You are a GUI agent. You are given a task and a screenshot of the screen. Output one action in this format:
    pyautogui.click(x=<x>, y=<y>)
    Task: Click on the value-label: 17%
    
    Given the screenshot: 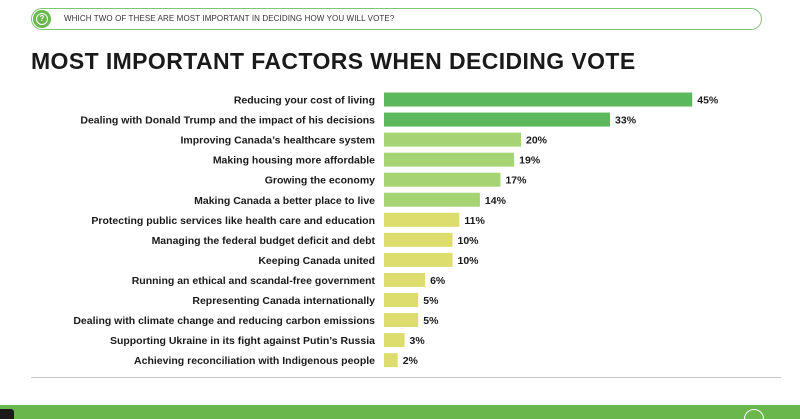 What is the action you would take?
    pyautogui.click(x=516, y=181)
    